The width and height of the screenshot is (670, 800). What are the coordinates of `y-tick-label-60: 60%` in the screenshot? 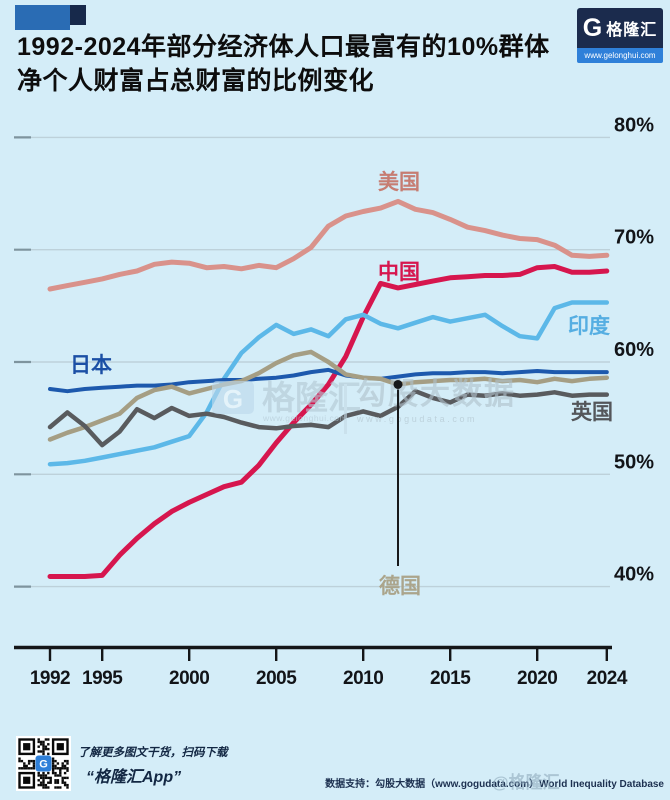 It's located at (634, 350).